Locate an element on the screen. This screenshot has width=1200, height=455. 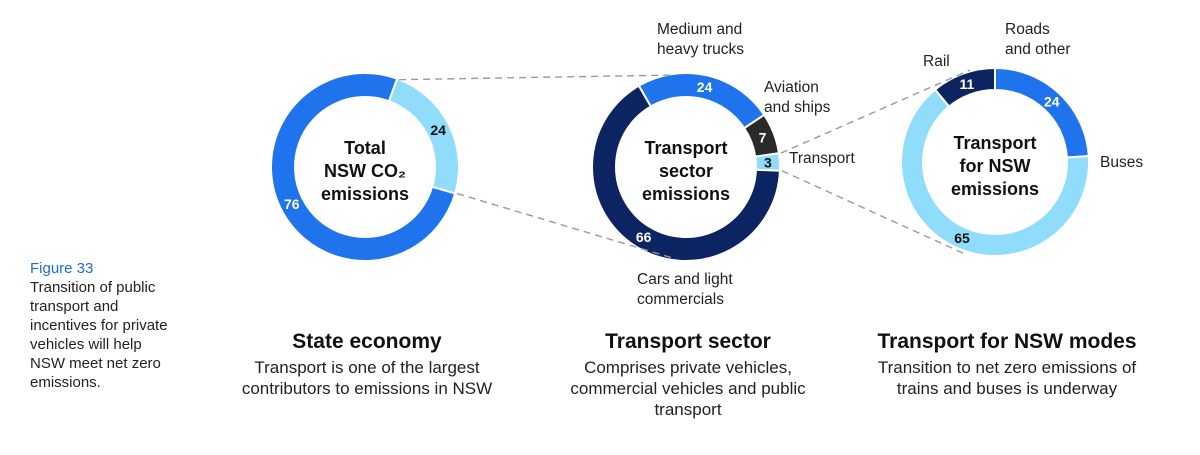
category-label-aviation-0: Aviation is located at coordinates (791, 87).